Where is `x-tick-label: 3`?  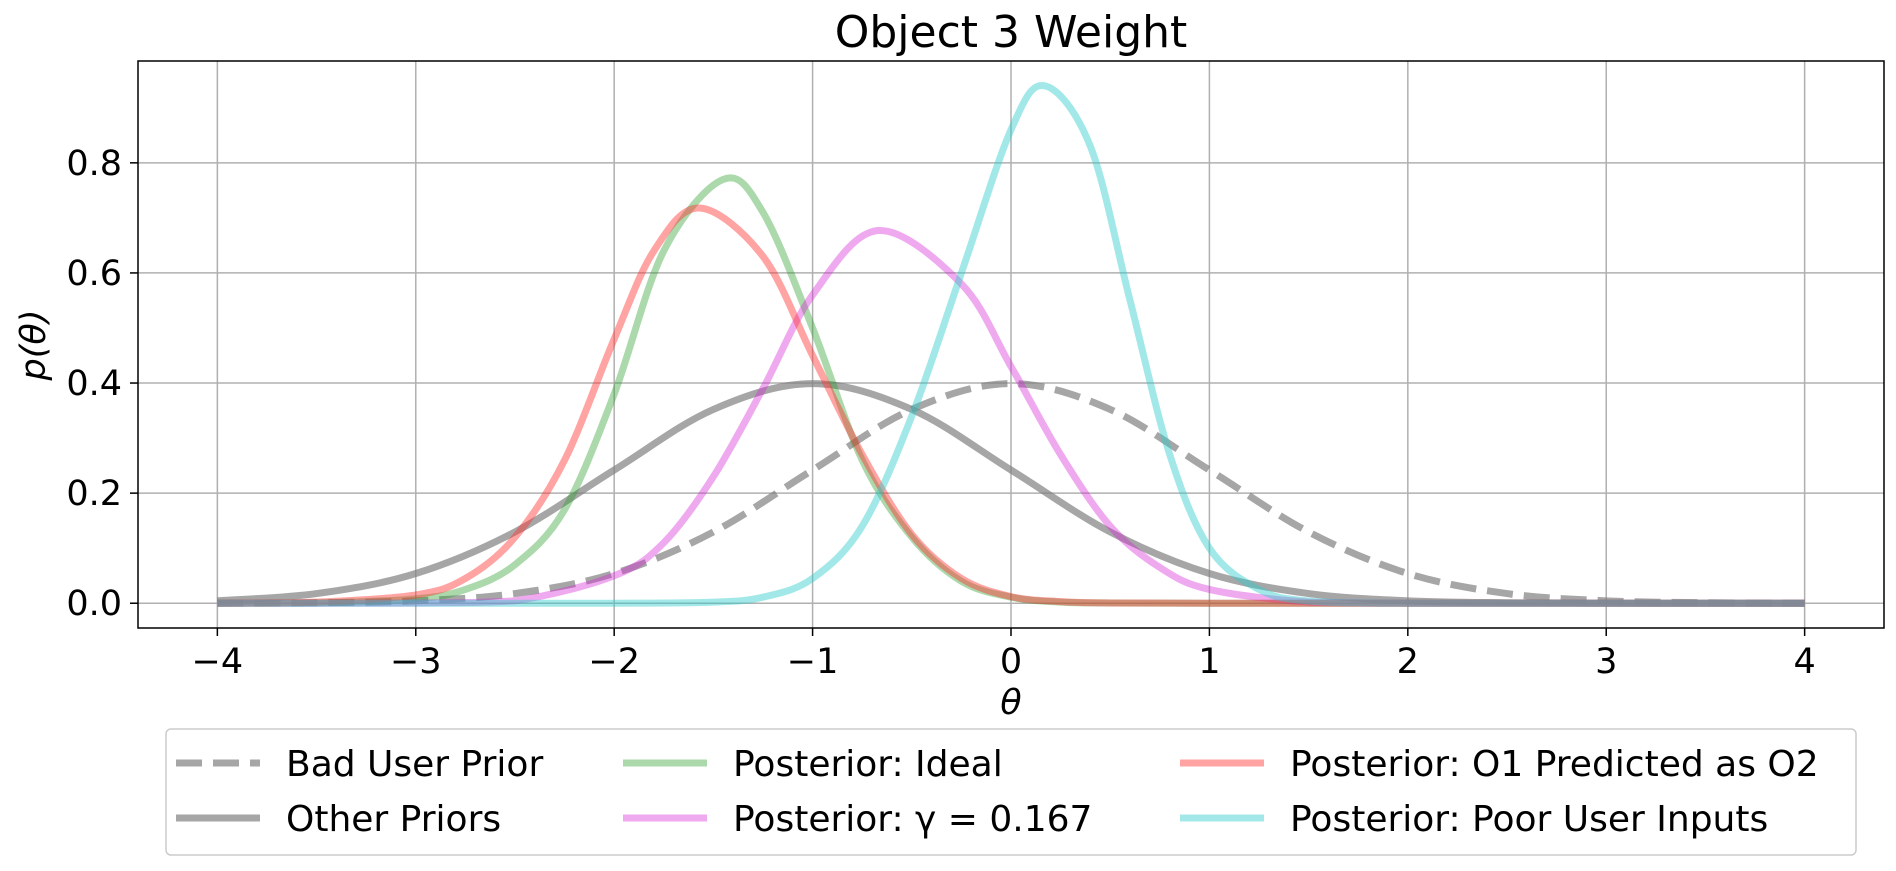 x-tick-label: 3 is located at coordinates (1606, 662).